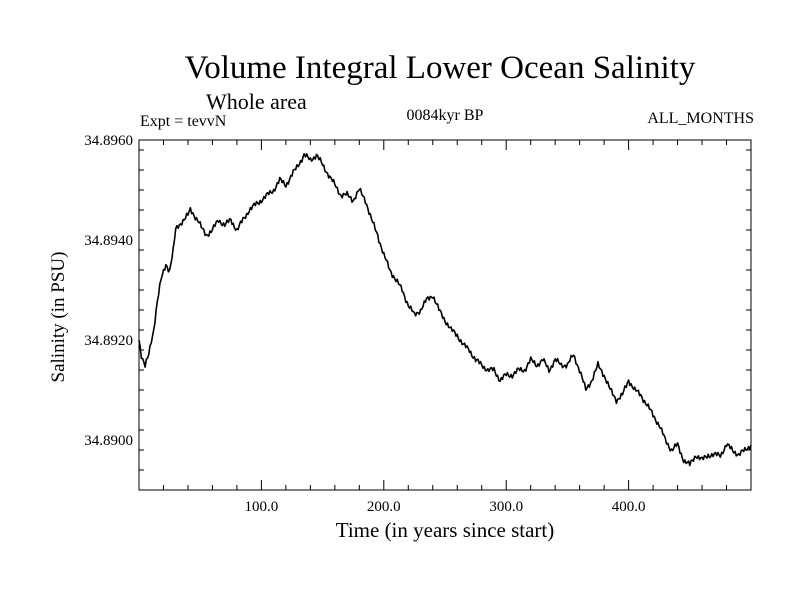 The height and width of the screenshot is (600, 800). Describe the element at coordinates (629, 507) in the screenshot. I see `x-tick-label: 400.0` at that location.